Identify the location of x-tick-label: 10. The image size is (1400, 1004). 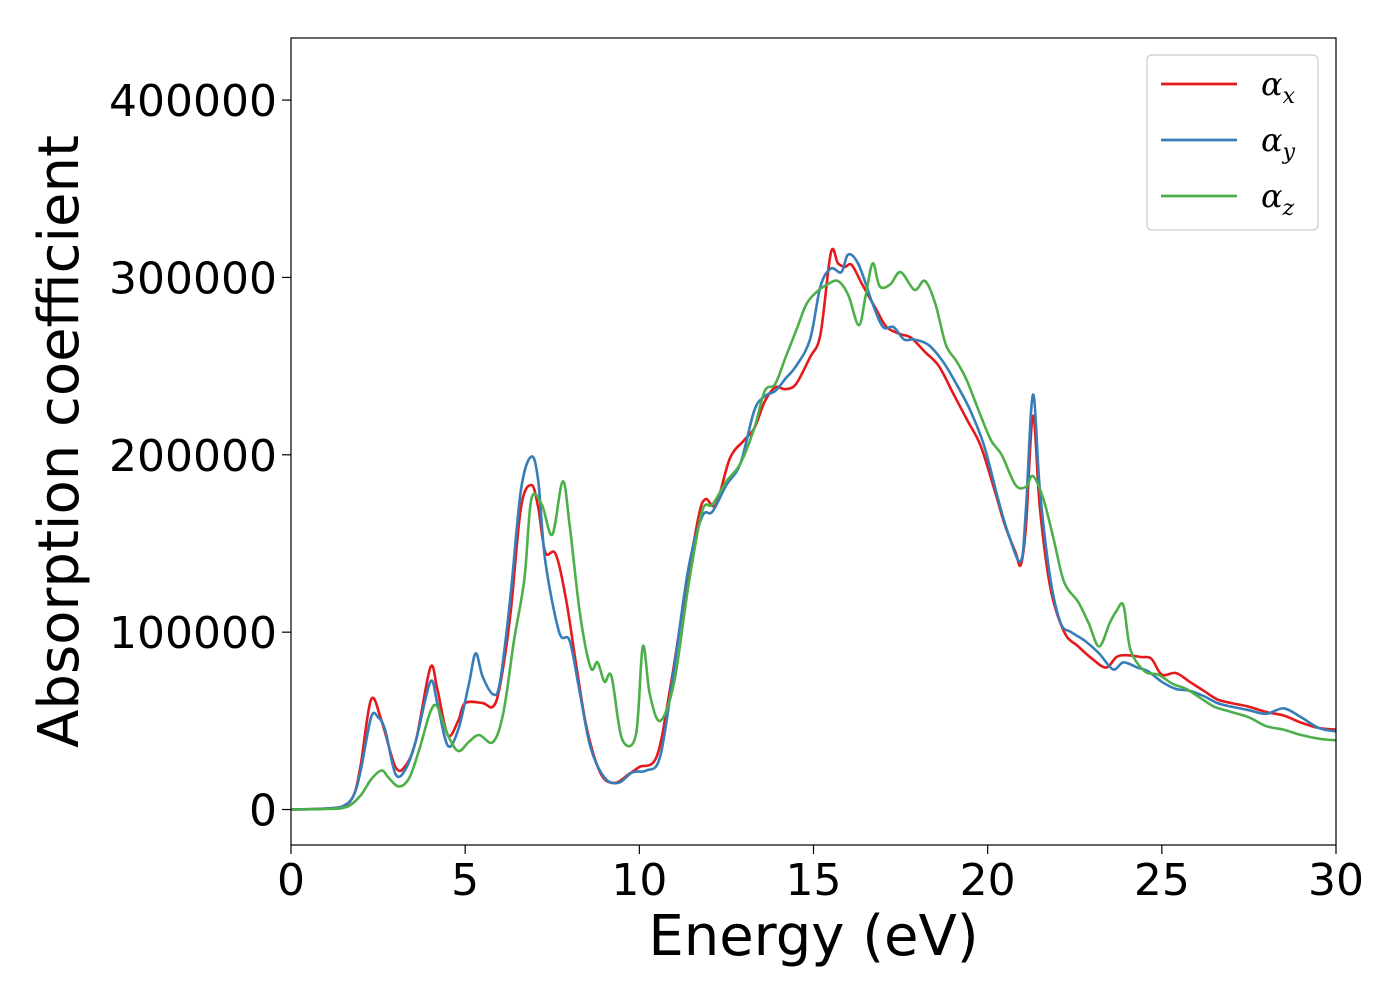
(639, 880).